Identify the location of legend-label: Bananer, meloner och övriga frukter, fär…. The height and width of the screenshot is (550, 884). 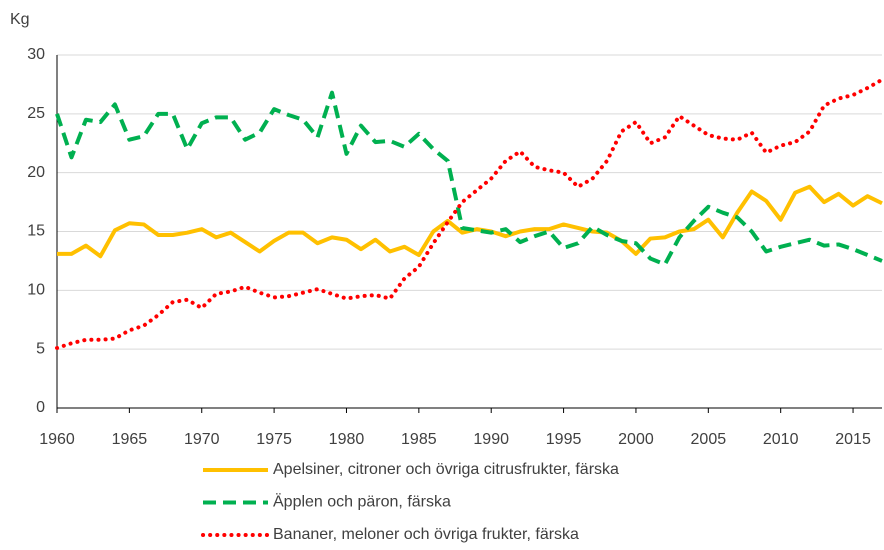
(426, 534).